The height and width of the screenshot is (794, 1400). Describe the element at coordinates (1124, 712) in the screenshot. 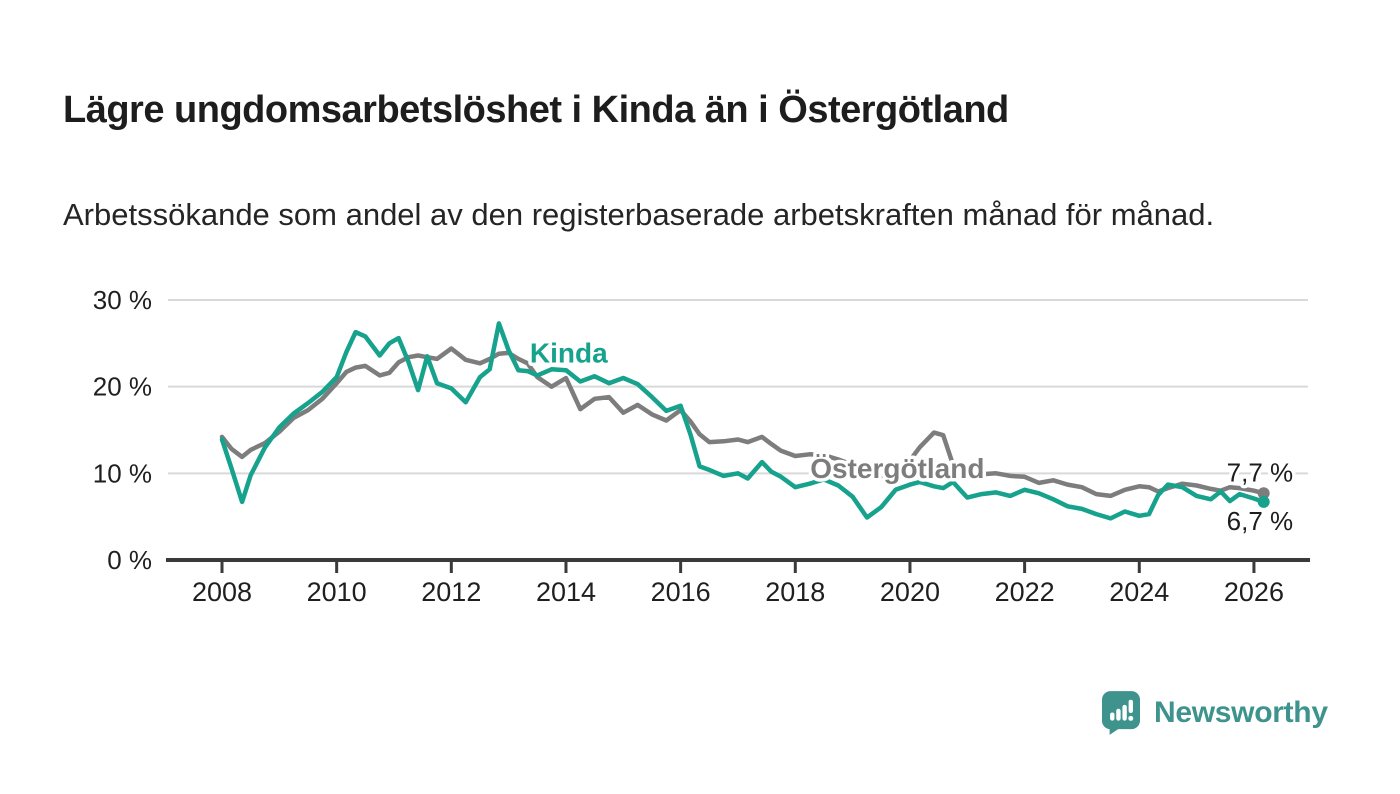

I see `logo-bar-large` at that location.